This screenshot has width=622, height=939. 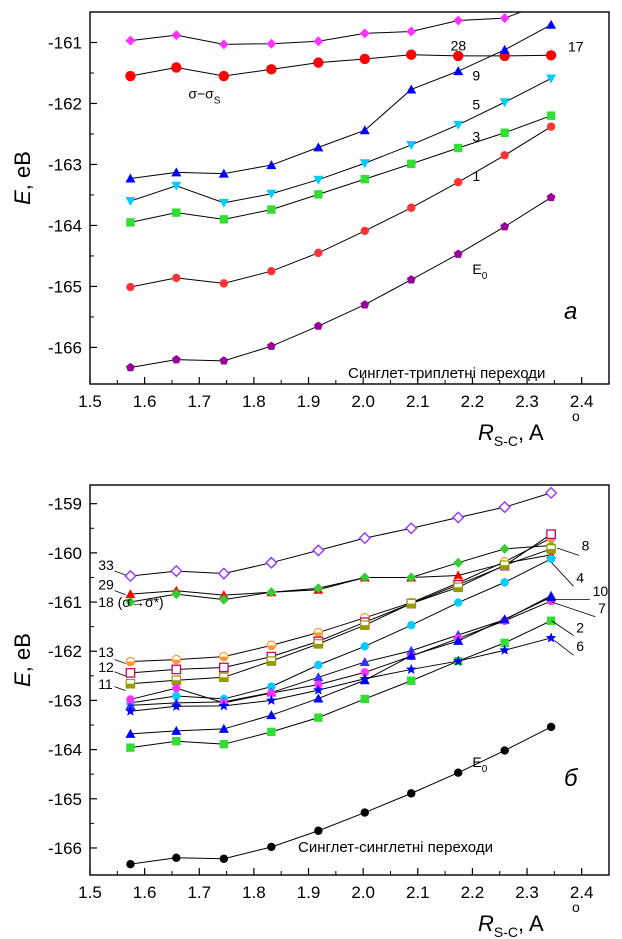 What do you see at coordinates (476, 105) in the screenshot?
I see `series-label: 5` at bounding box center [476, 105].